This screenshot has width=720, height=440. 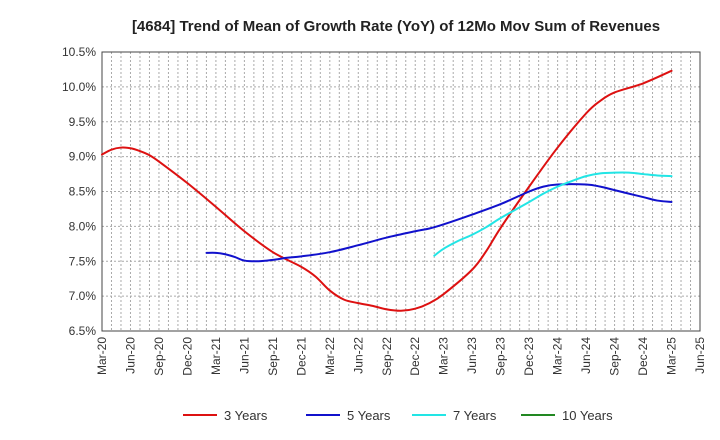 I want to click on y-tick-label: 8.0%, so click(x=83, y=226).